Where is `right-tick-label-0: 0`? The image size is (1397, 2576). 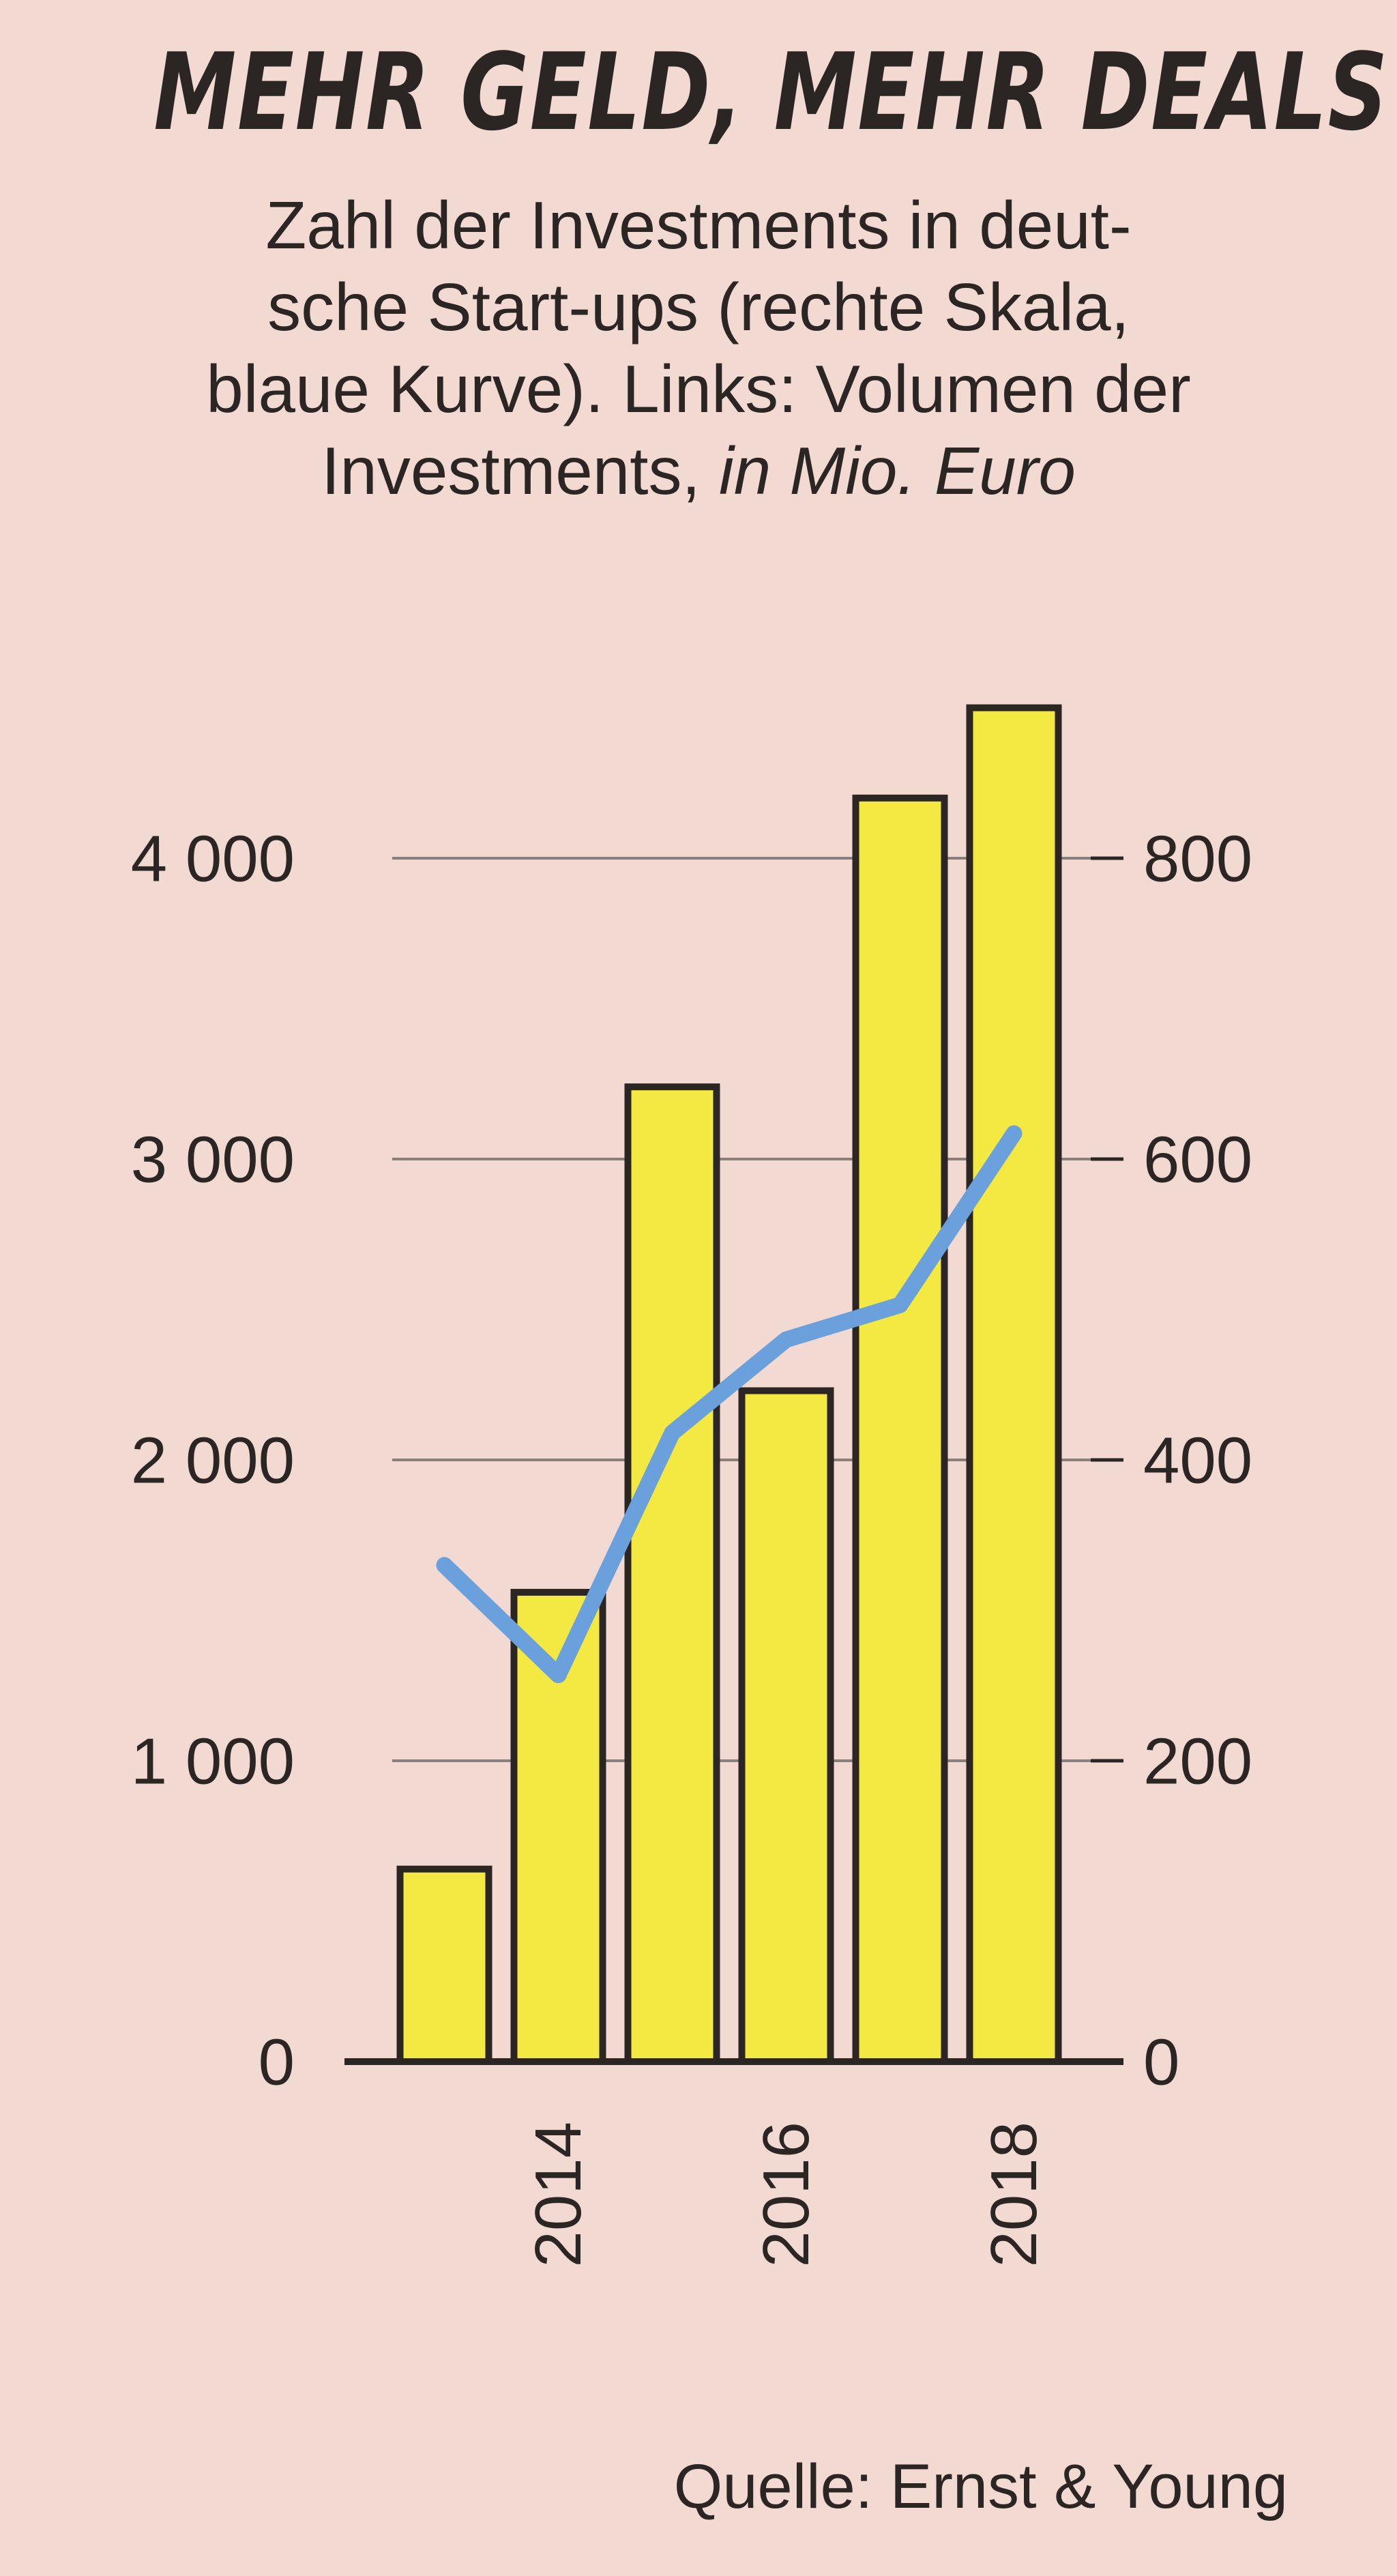 right-tick-label-0: 0 is located at coordinates (1161, 2062).